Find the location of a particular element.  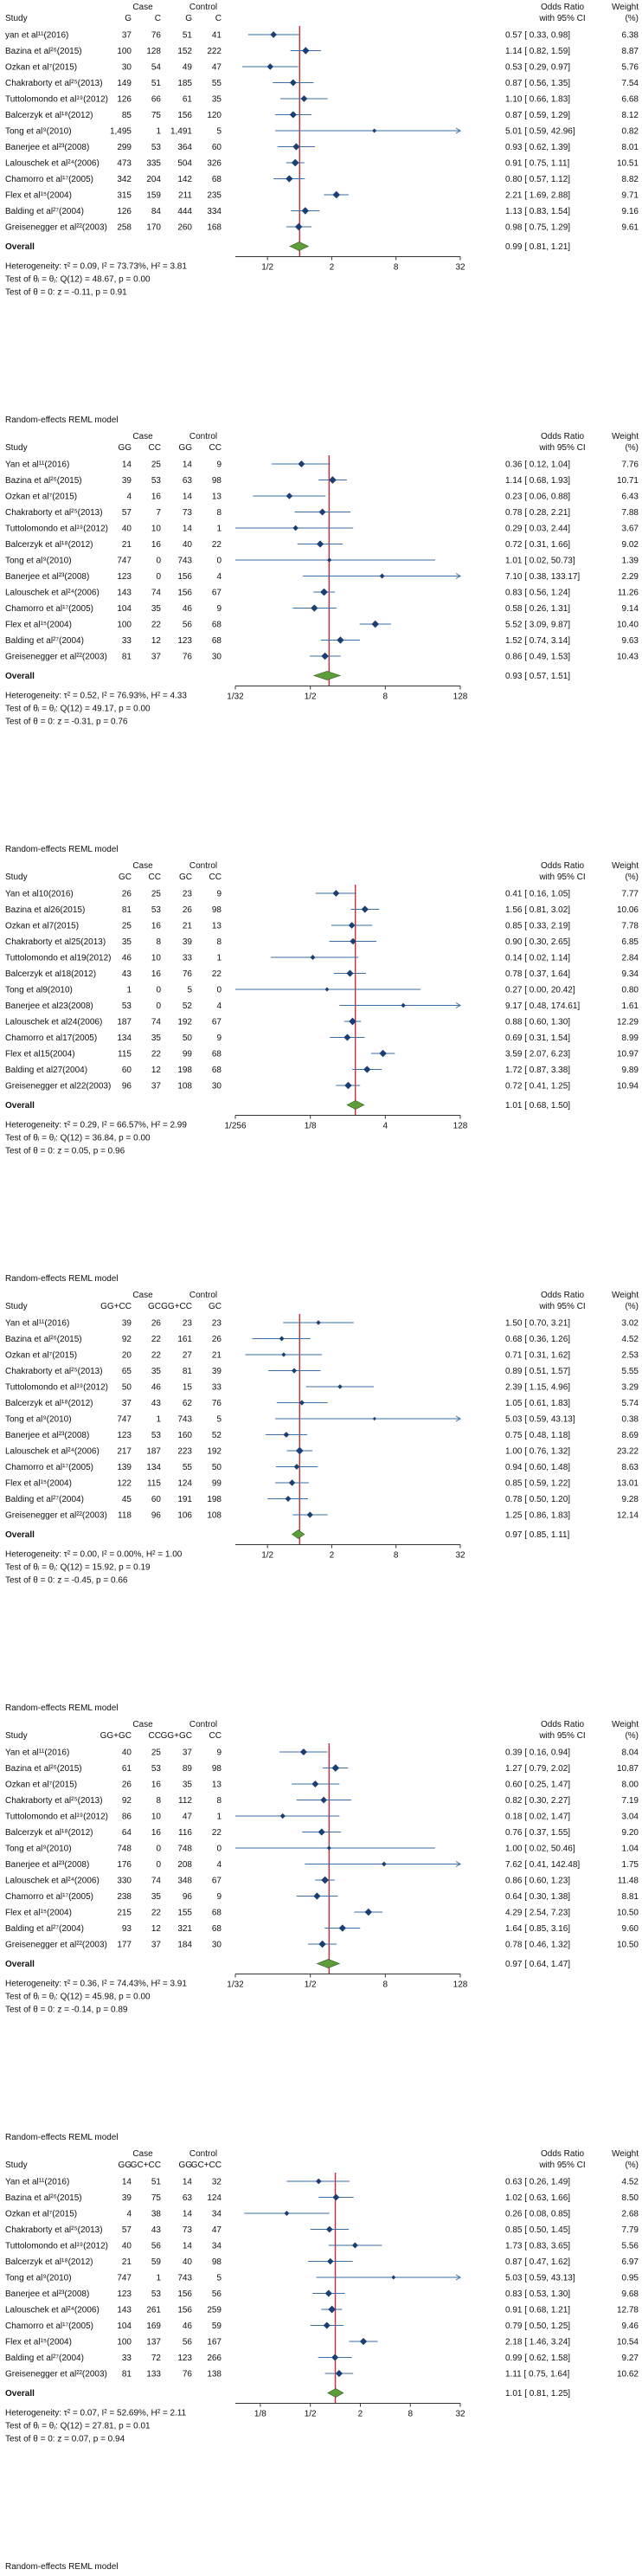

case-count-1: 40 is located at coordinates (127, 529).